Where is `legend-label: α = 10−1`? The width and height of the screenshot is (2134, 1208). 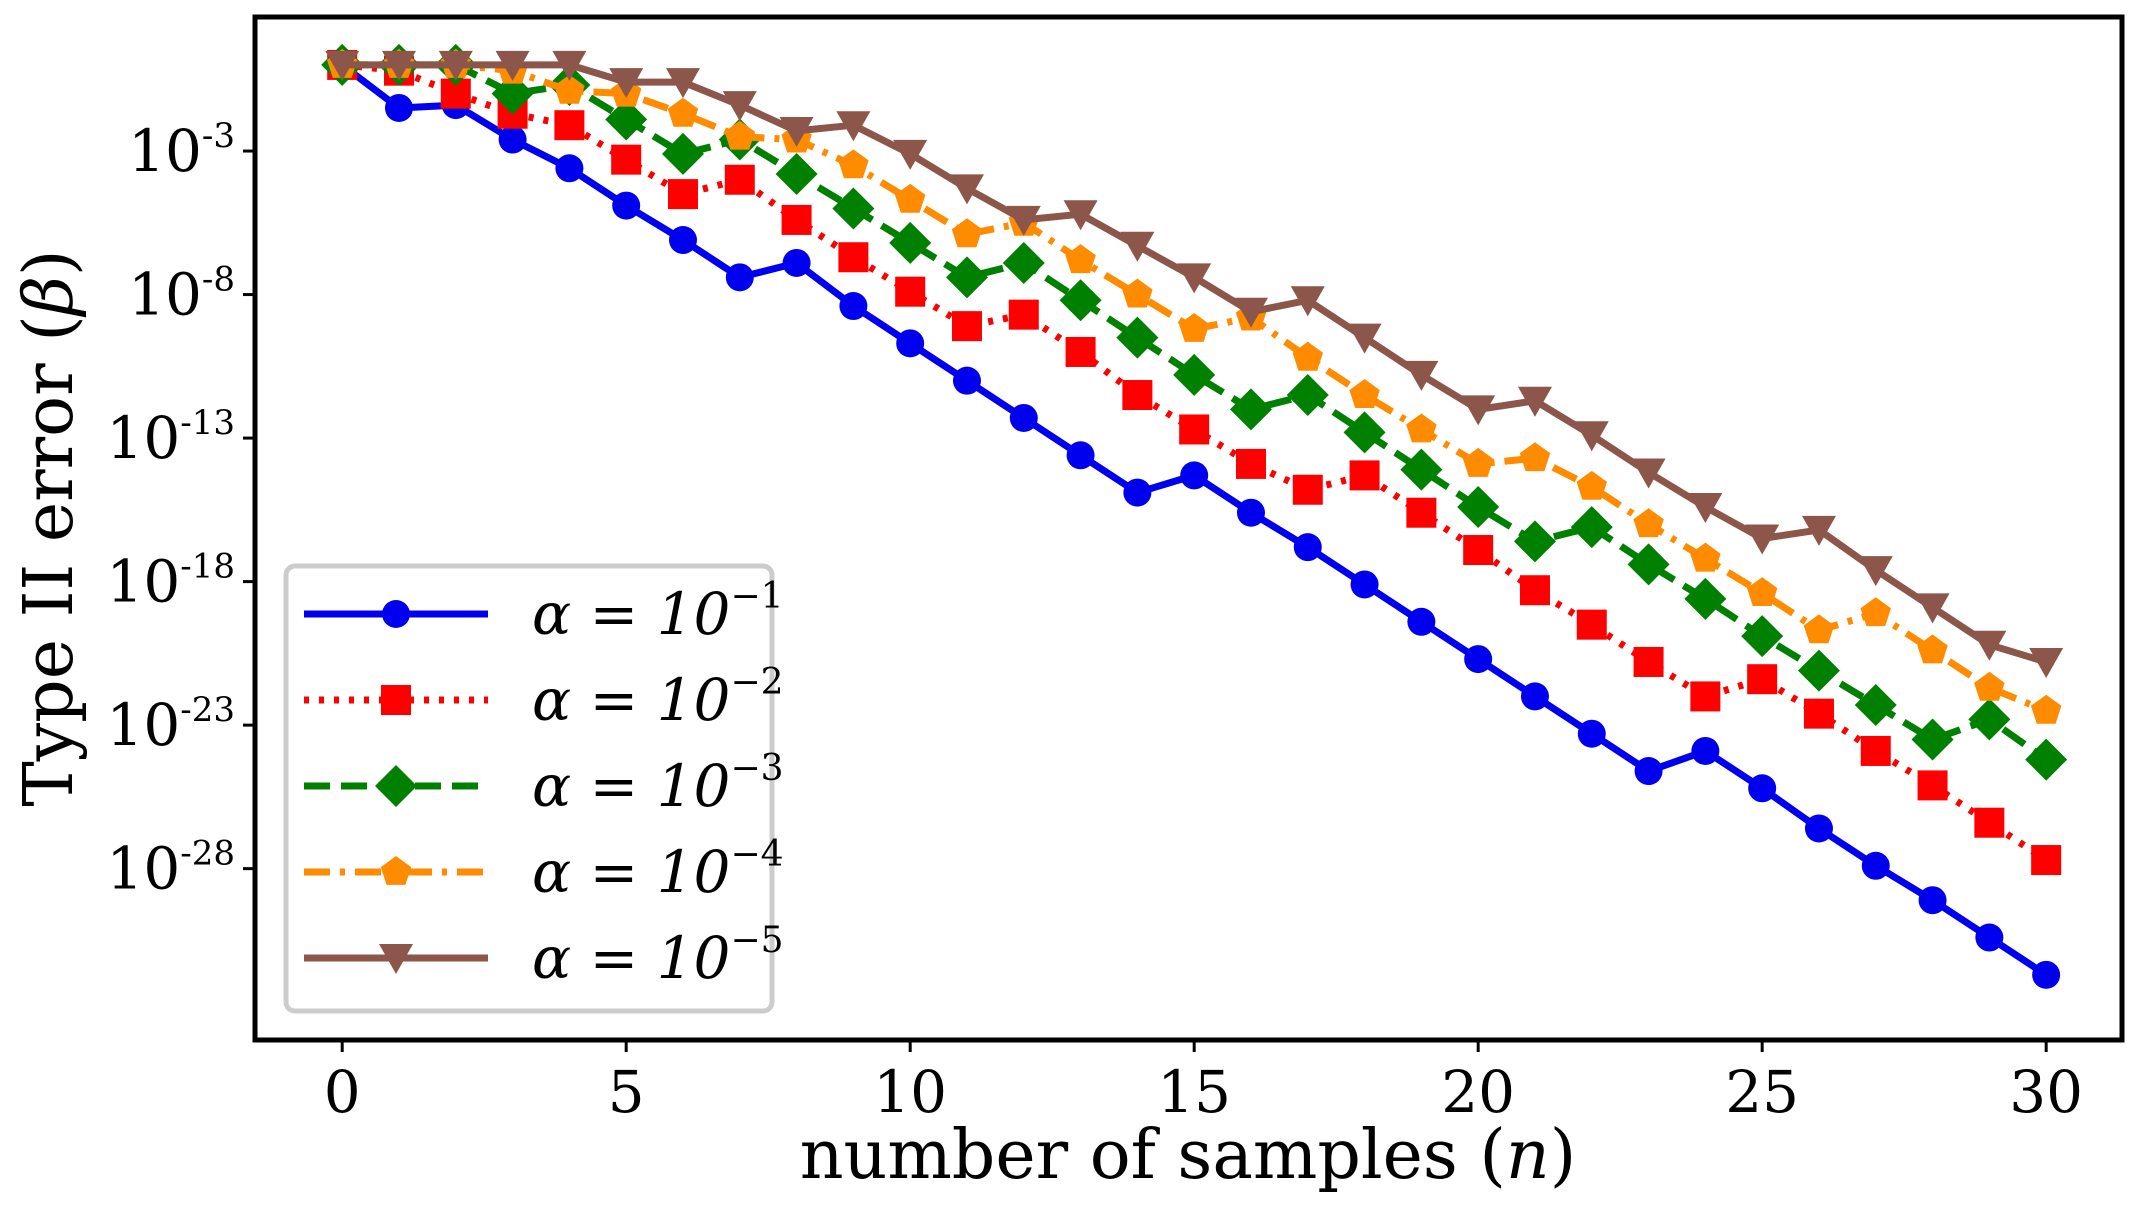
legend-label: α = 10−1 is located at coordinates (658, 612).